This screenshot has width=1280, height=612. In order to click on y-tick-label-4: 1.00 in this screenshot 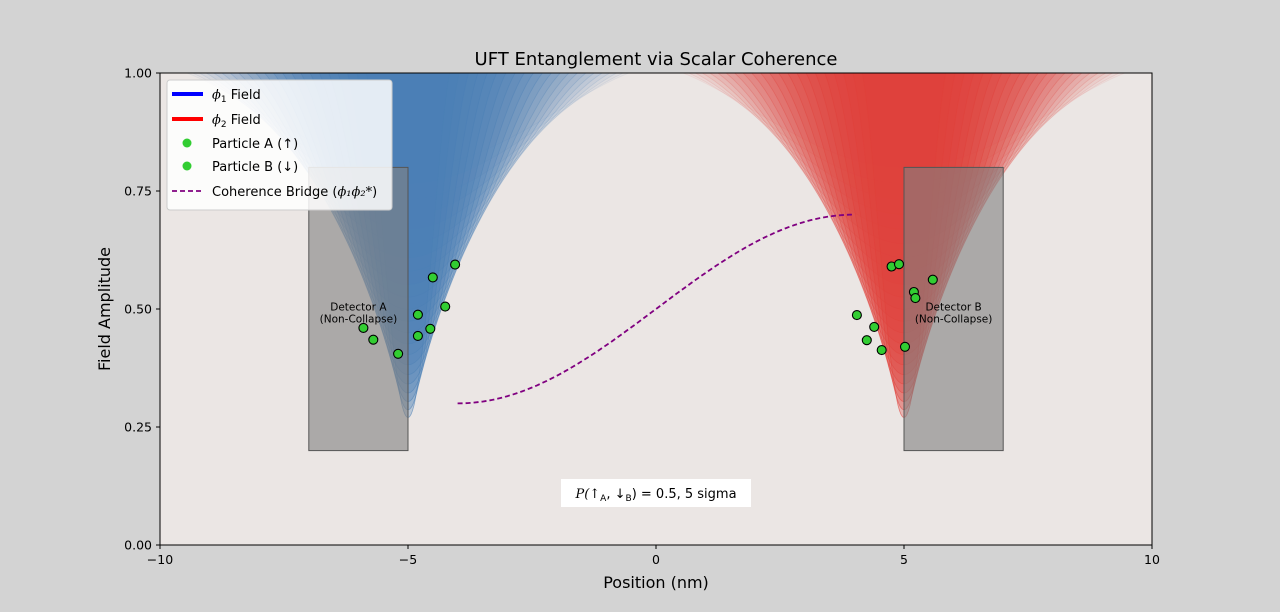, I will do `click(138, 73)`.